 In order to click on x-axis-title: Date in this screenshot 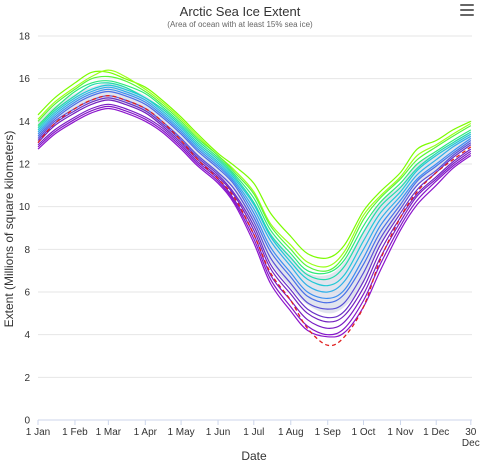, I will do `click(254, 456)`.